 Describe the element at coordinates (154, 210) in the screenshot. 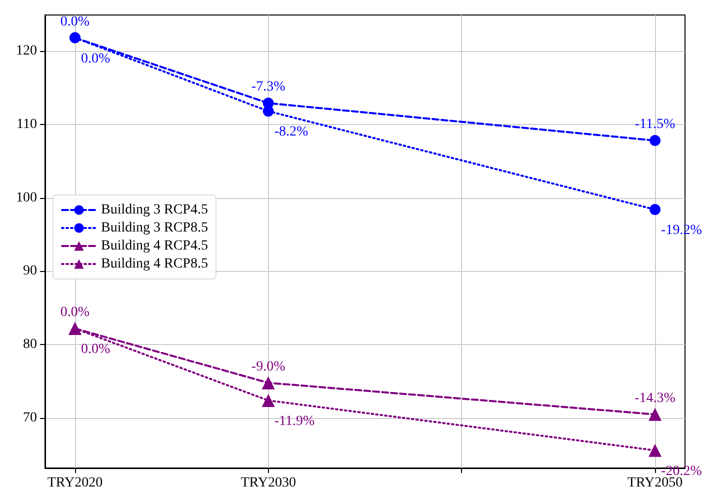

I see `legend-label: Building 3 RCP4.5` at that location.